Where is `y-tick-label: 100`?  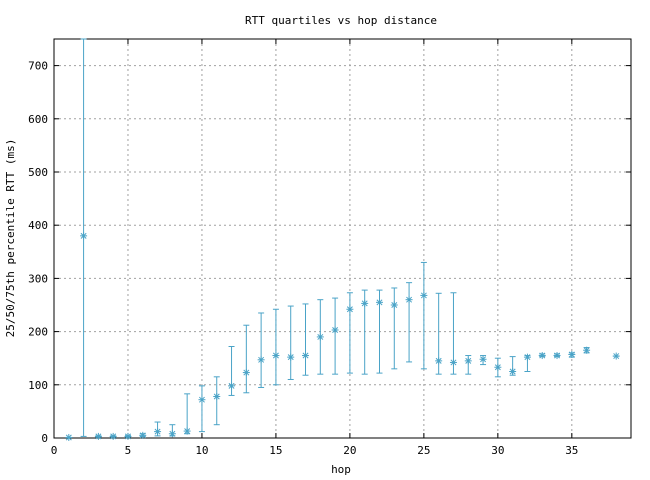
y-tick-label: 100 is located at coordinates (38, 385).